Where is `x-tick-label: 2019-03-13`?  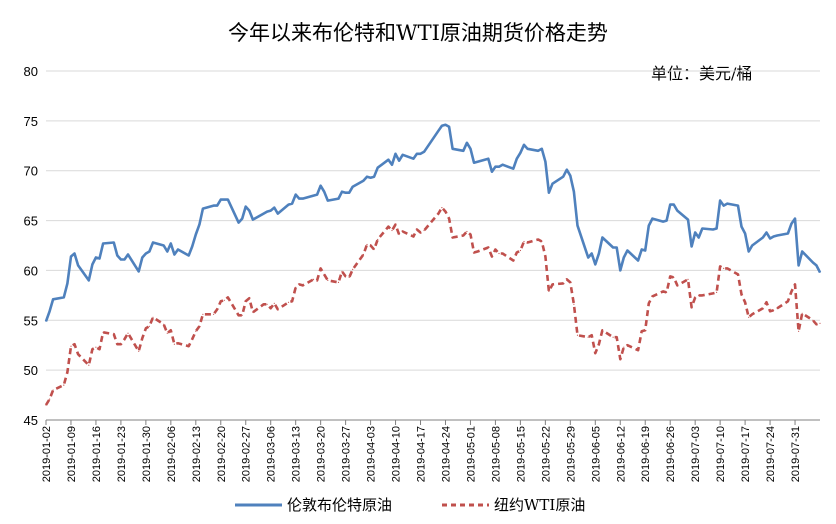 x-tick-label: 2019-03-13 is located at coordinates (297, 454).